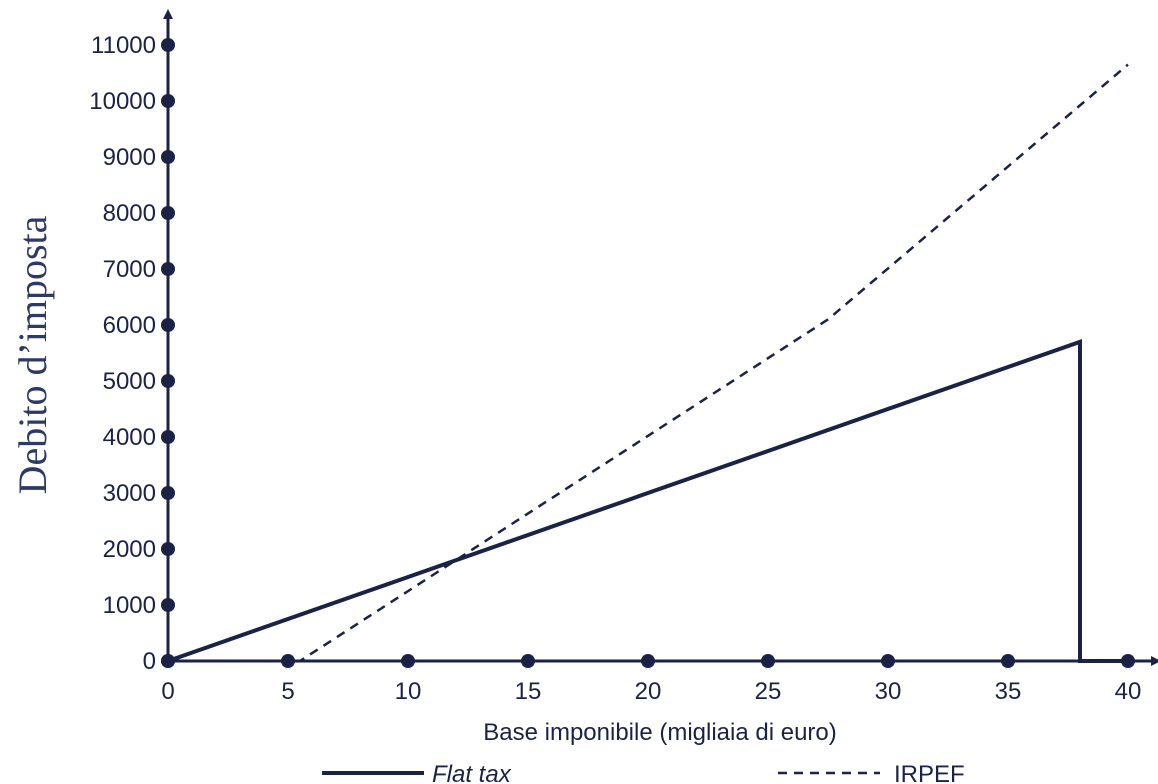  I want to click on y-tick-label: 6000, so click(129, 325).